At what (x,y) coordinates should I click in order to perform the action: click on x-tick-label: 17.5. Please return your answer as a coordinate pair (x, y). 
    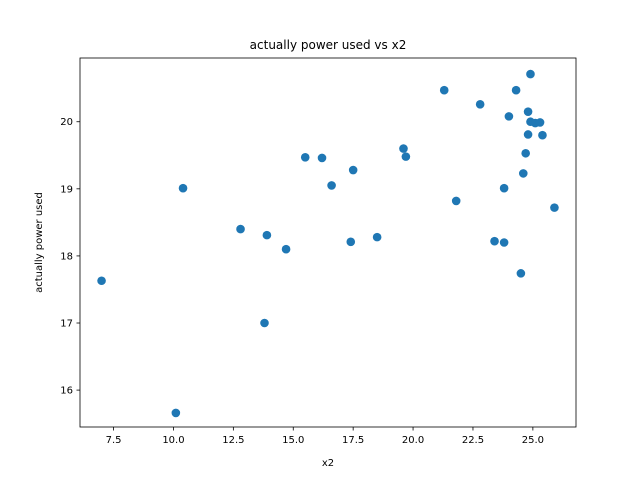
    Looking at the image, I should click on (353, 440).